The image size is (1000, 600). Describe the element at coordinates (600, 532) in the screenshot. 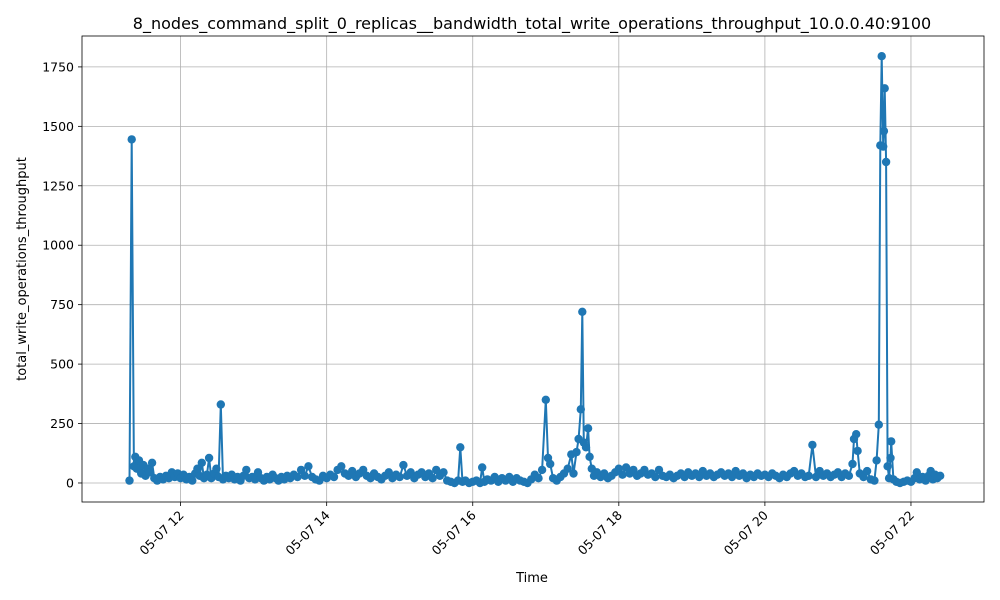

I see `x-tick-label: 05-07 18` at that location.